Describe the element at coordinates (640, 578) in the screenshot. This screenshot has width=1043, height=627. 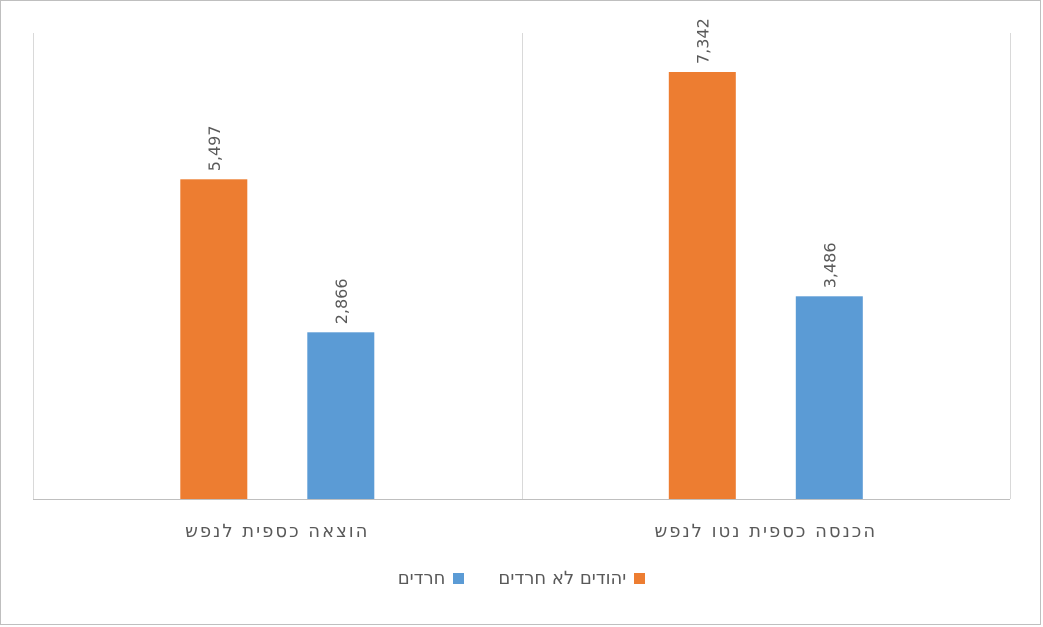
I see `legend-swatch-non-haredi` at that location.